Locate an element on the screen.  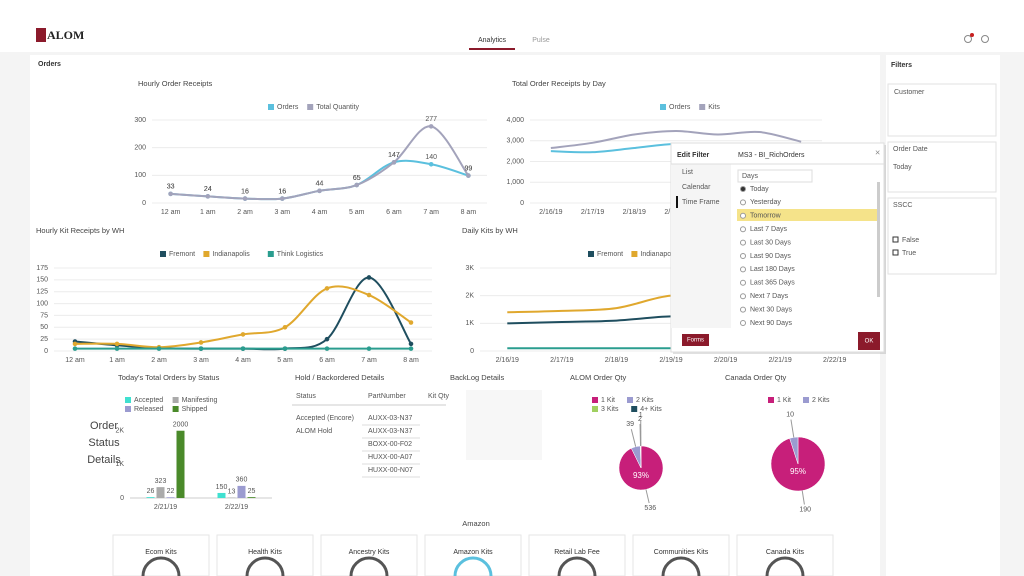
dialog-dataset: MS3 - BI_RichOrders is located at coordinates (771, 155).